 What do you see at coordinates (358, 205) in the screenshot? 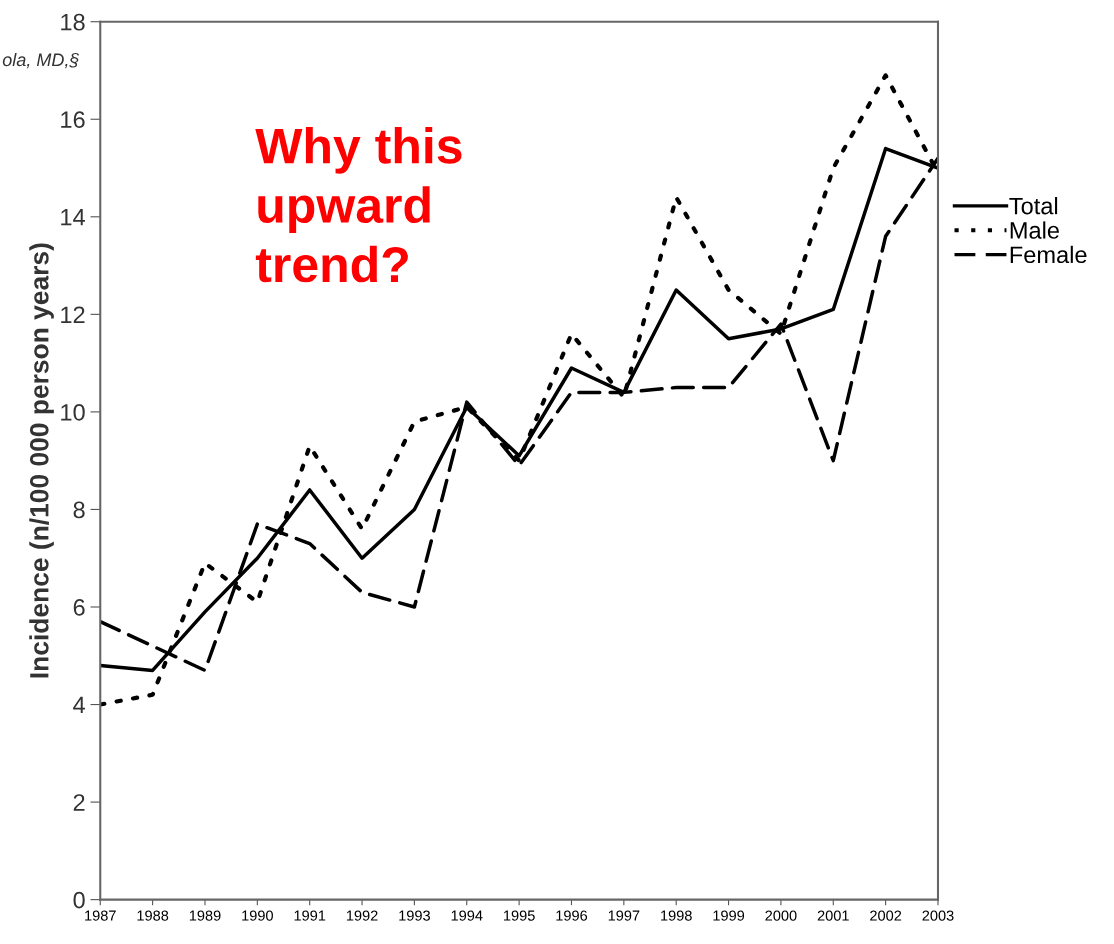
I see `annotation: Why this upward trend?` at bounding box center [358, 205].